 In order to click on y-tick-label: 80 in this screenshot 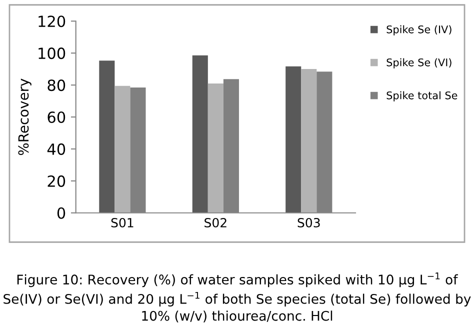, I will do `click(57, 86)`.